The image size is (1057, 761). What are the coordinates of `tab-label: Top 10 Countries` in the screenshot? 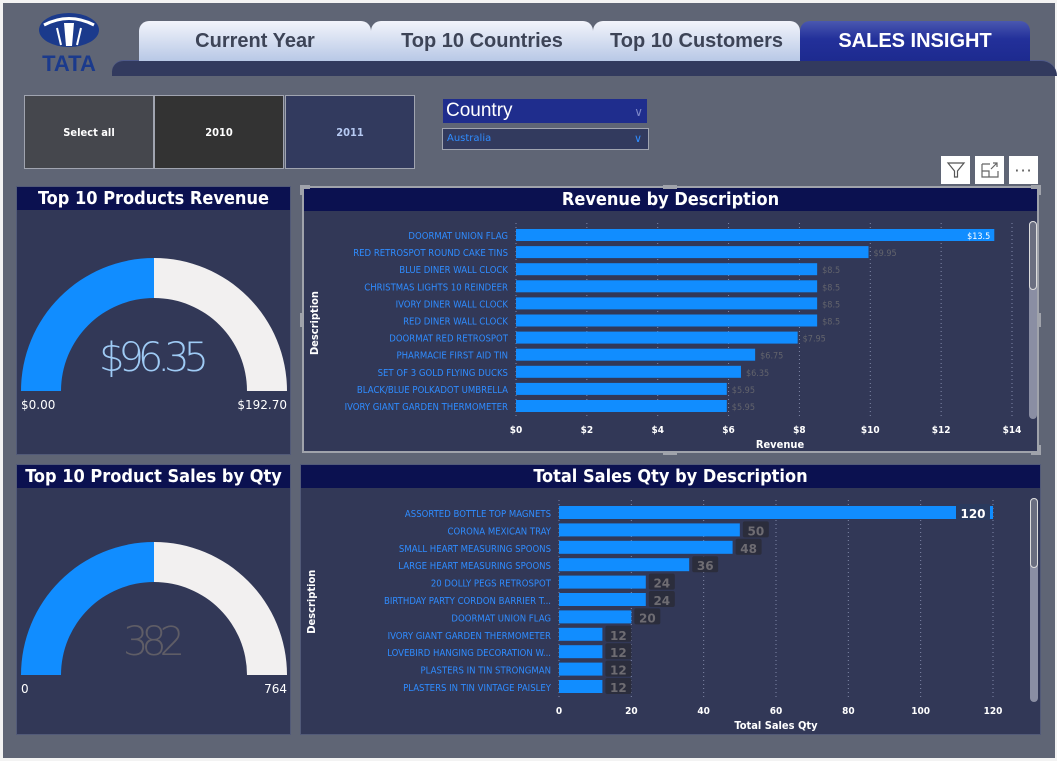 It's located at (482, 40).